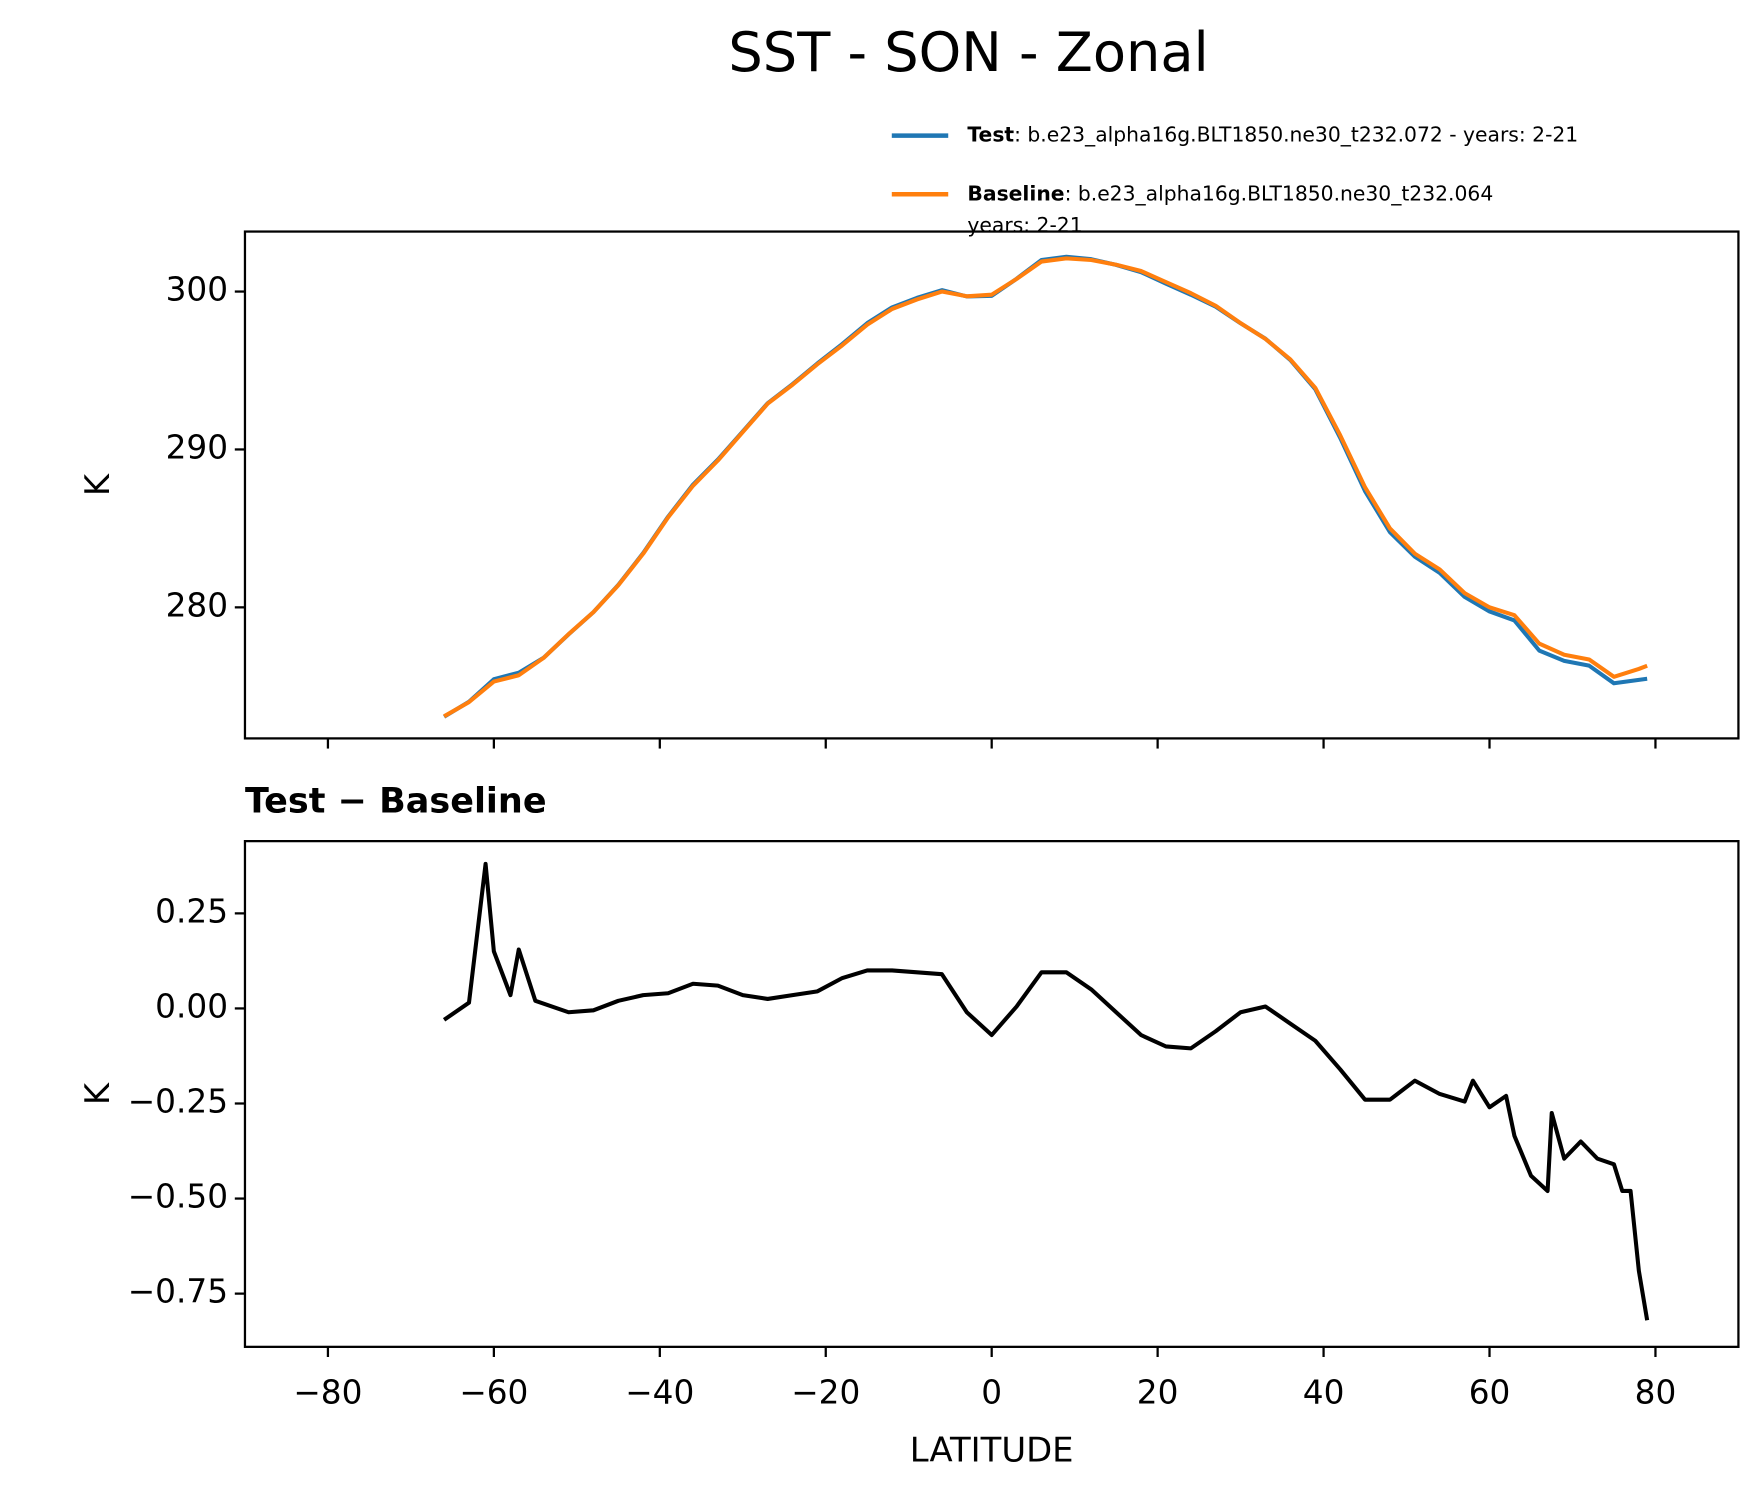 The height and width of the screenshot is (1496, 1761). I want to click on legend-description: years: 2-21, so click(1024, 225).